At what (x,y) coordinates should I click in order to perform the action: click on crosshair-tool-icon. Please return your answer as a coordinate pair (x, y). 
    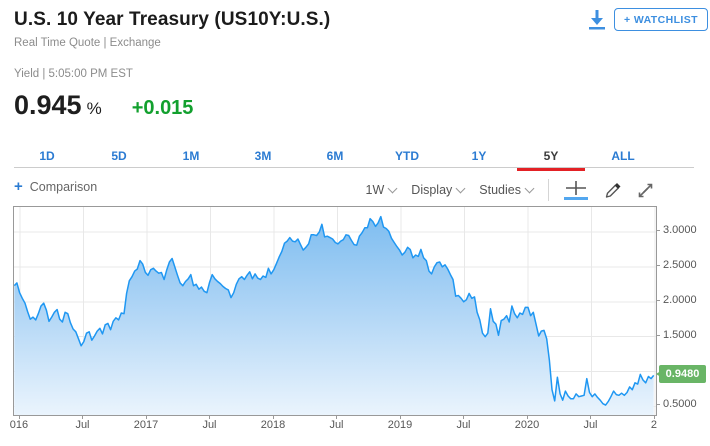
    Looking at the image, I should click on (576, 190).